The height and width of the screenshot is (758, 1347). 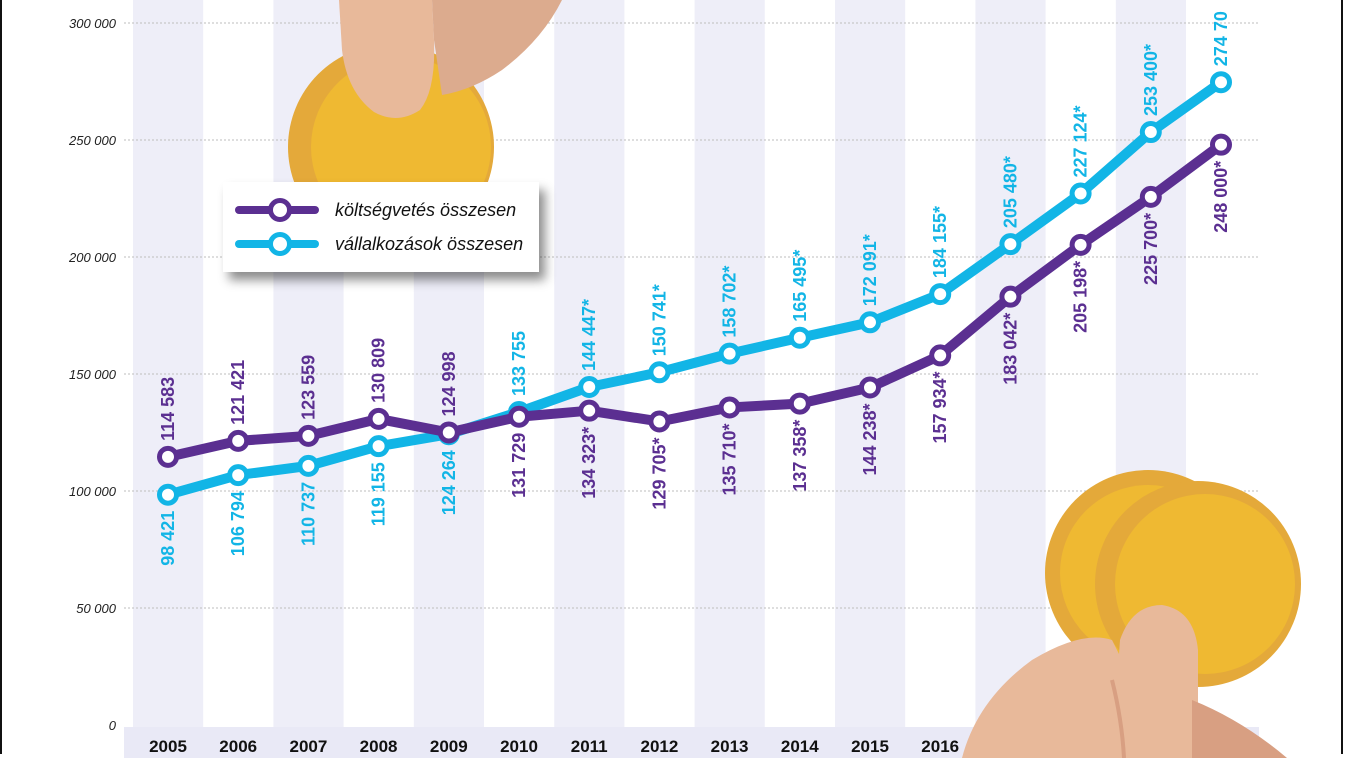 I want to click on point-1-2019, so click(x=1150, y=132).